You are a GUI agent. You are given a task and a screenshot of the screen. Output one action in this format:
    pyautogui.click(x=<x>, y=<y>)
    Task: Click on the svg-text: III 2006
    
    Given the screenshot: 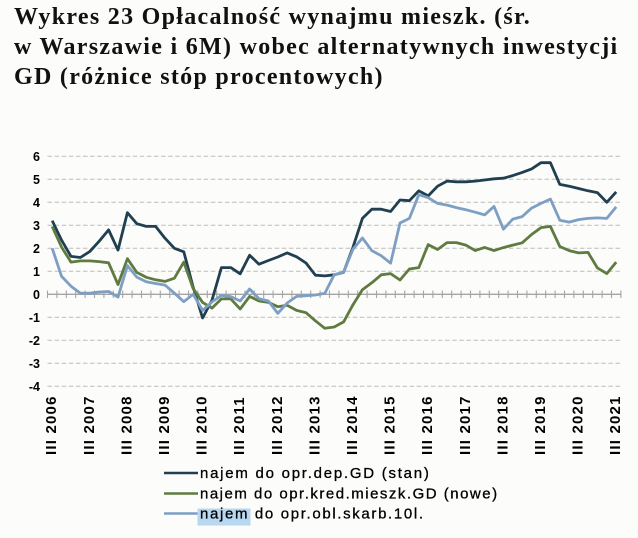 What is the action you would take?
    pyautogui.click(x=51, y=425)
    